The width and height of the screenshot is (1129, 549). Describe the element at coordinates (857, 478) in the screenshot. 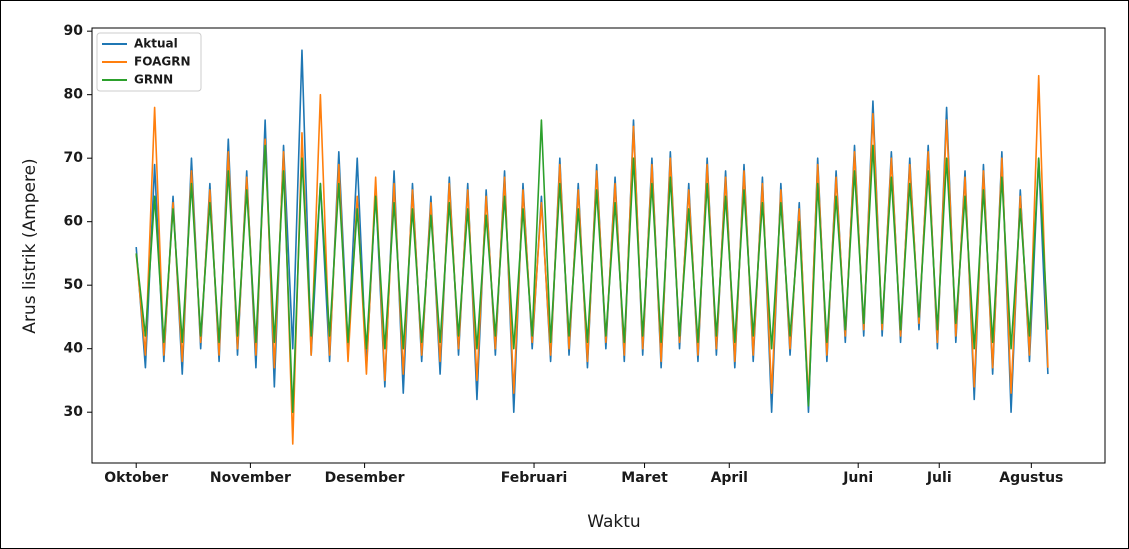

I see `x-tick-label: Juni` at that location.